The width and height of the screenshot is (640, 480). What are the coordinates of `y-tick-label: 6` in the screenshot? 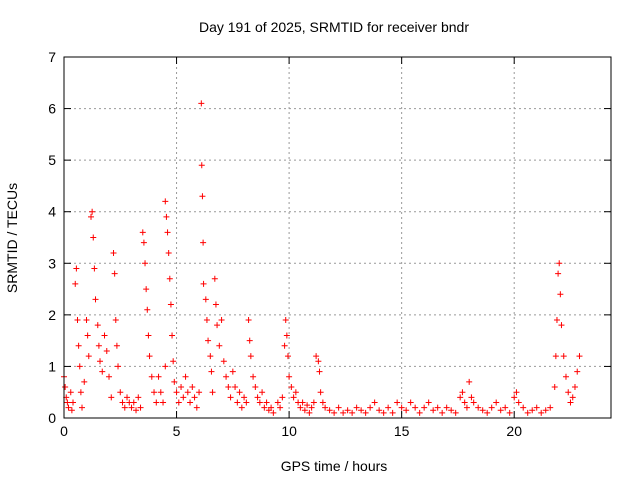 It's located at (52, 109).